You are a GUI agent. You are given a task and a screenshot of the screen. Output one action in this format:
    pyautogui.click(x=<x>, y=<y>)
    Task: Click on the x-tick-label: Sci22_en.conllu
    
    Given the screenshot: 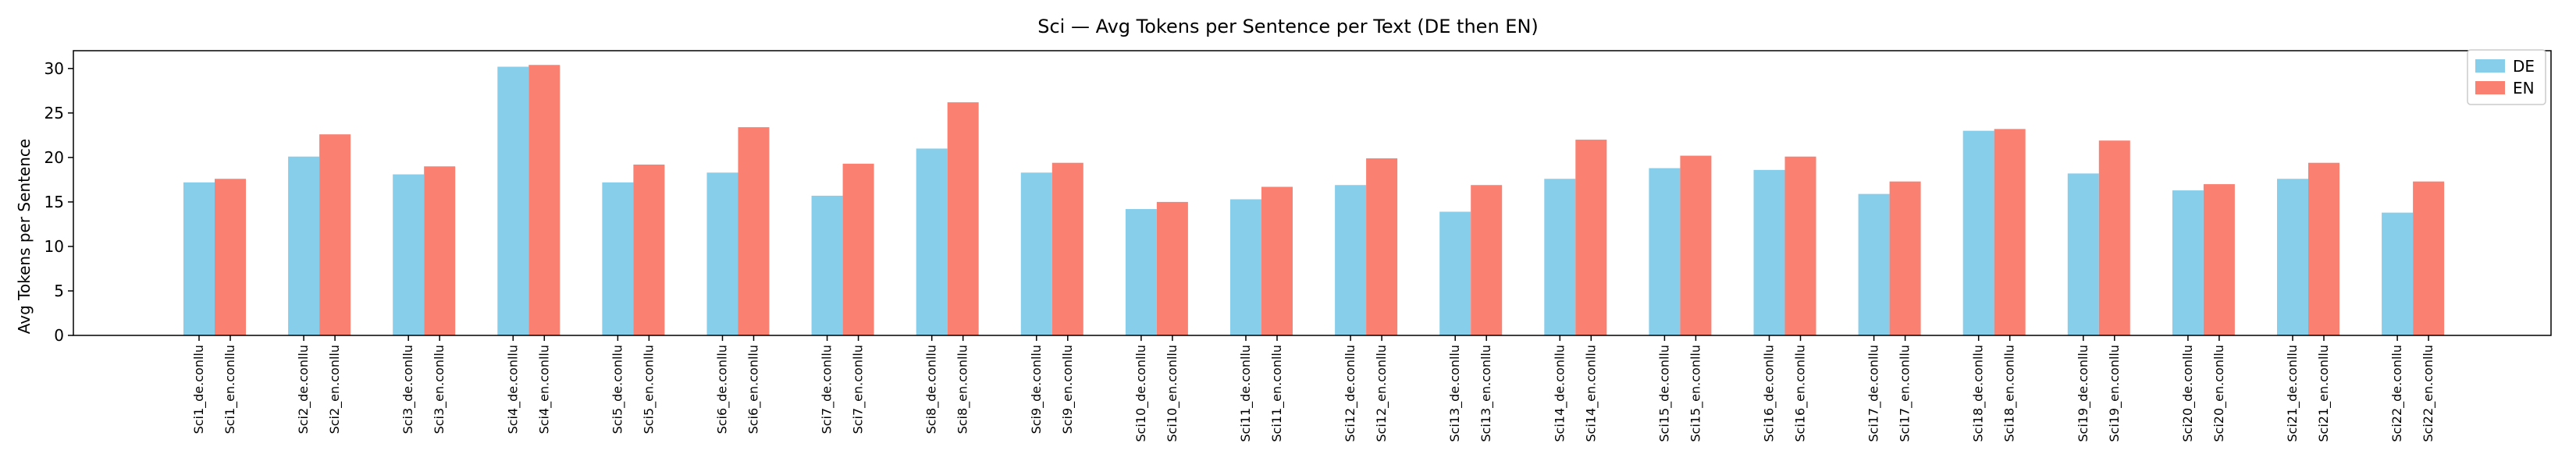 What is the action you would take?
    pyautogui.click(x=2428, y=393)
    